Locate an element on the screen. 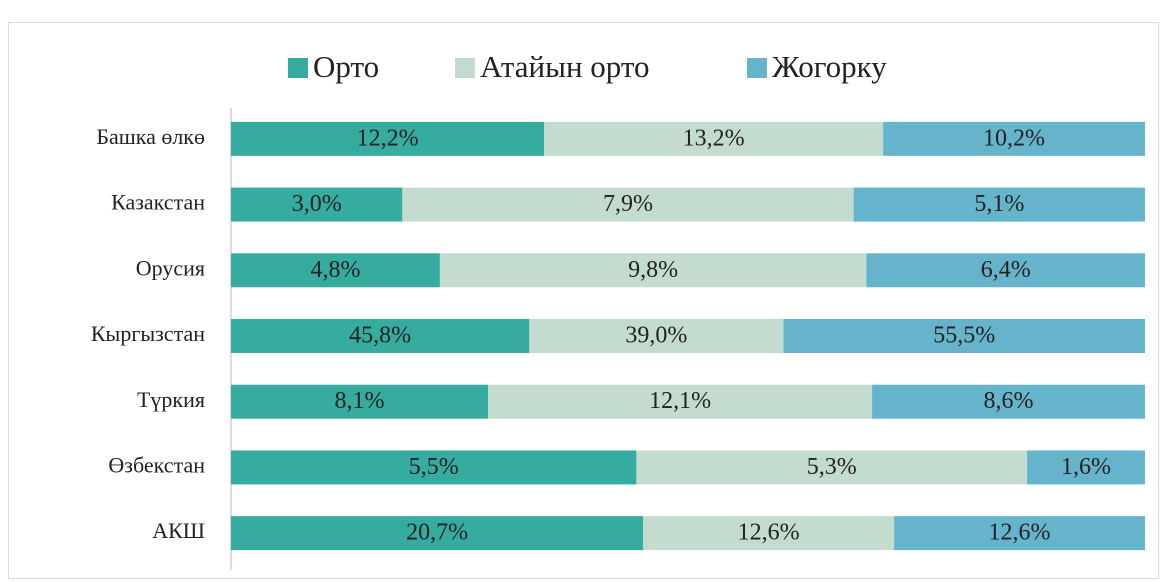  value-label: 5,1% is located at coordinates (999, 204).